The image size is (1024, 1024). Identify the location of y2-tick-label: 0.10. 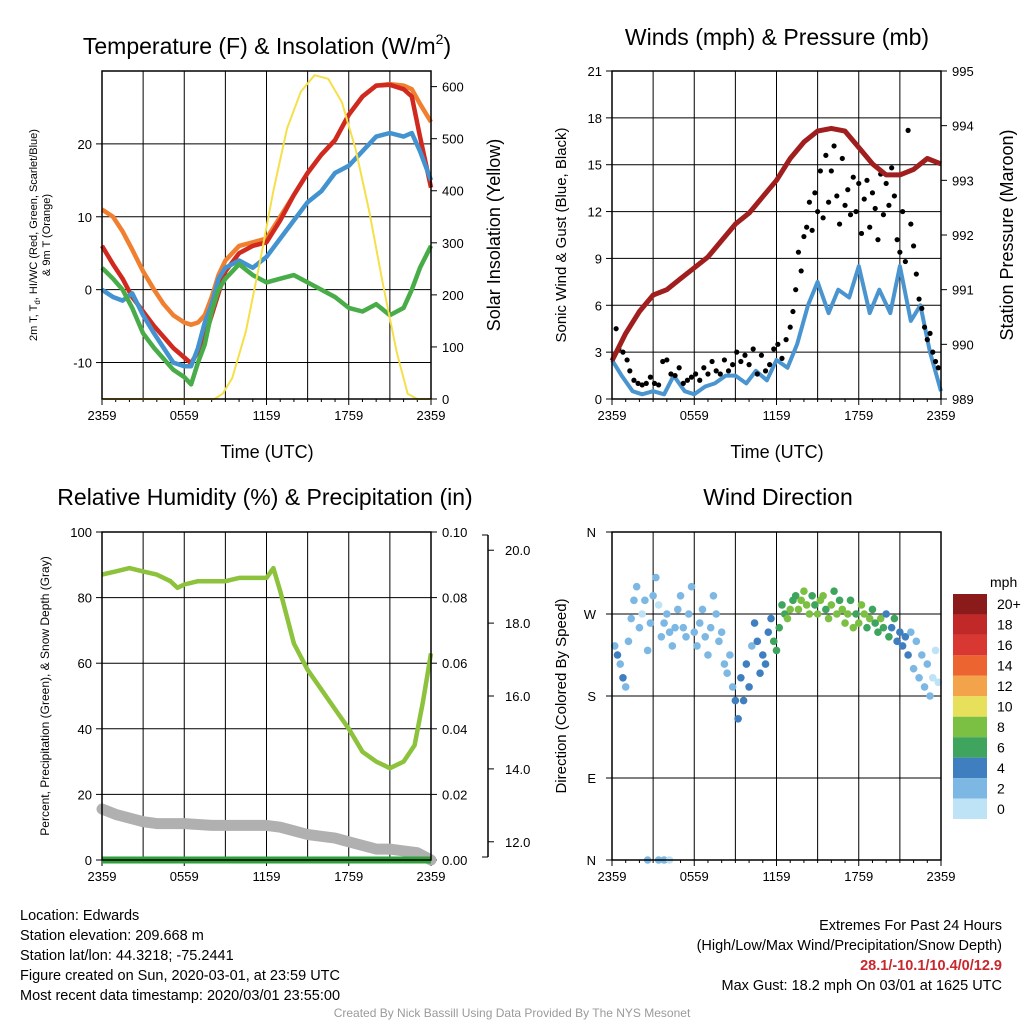
(454, 532).